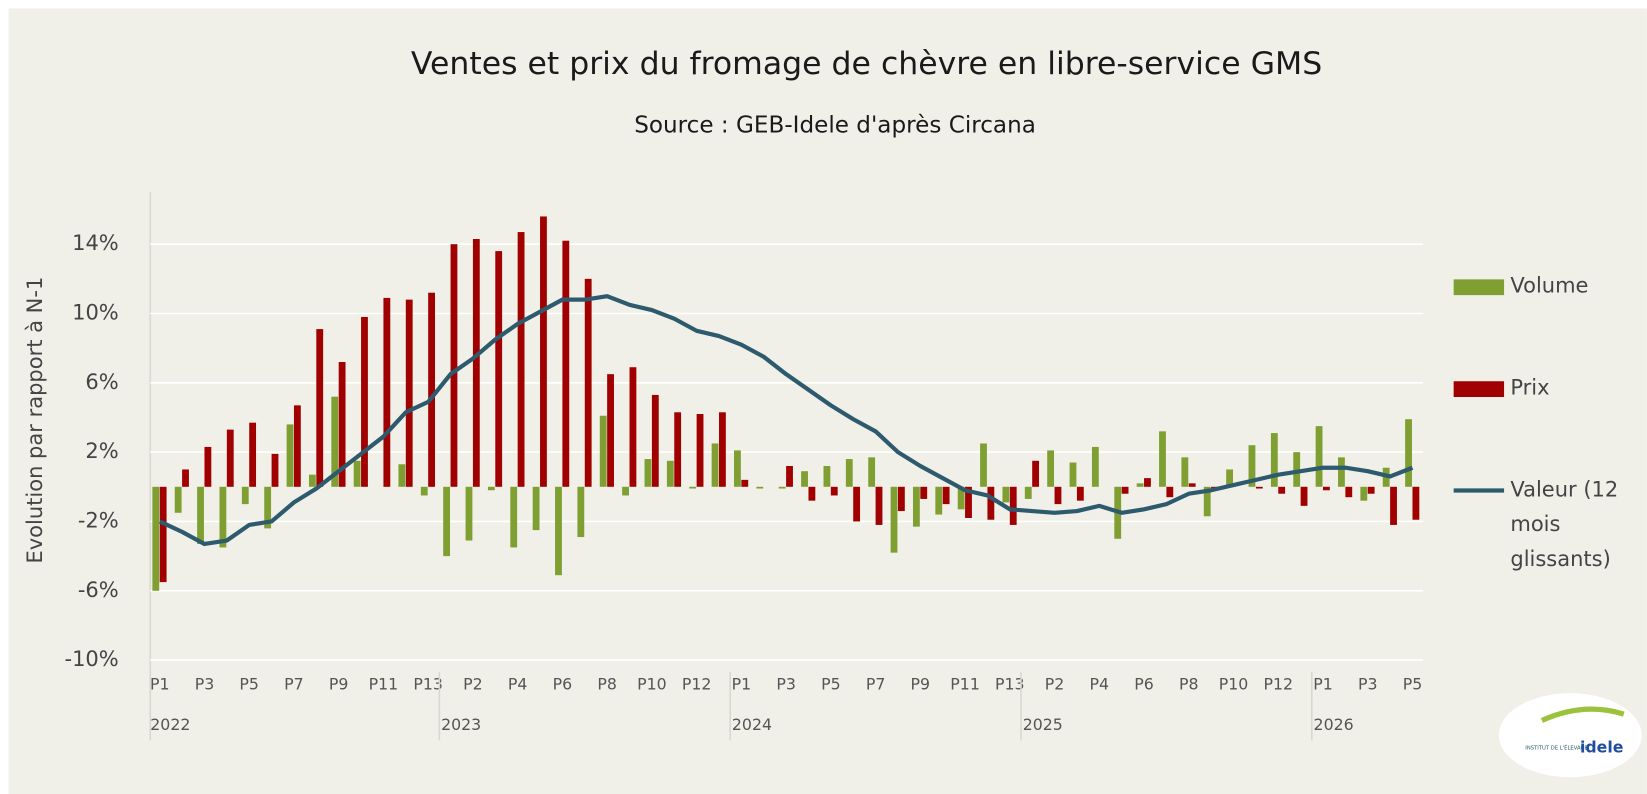  What do you see at coordinates (101, 451) in the screenshot?
I see `y-tick-label: 2%` at bounding box center [101, 451].